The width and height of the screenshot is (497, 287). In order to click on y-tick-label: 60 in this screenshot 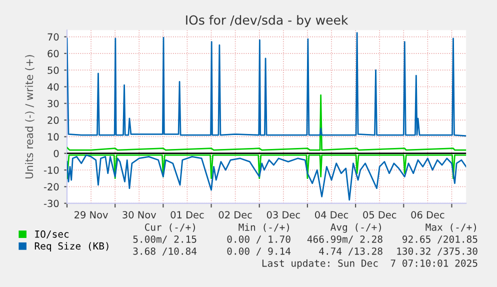, I will do `click(53, 54)`.